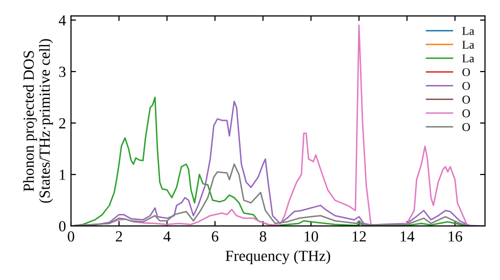  Describe the element at coordinates (407, 236) in the screenshot. I see `x-tick-label: 14` at that location.